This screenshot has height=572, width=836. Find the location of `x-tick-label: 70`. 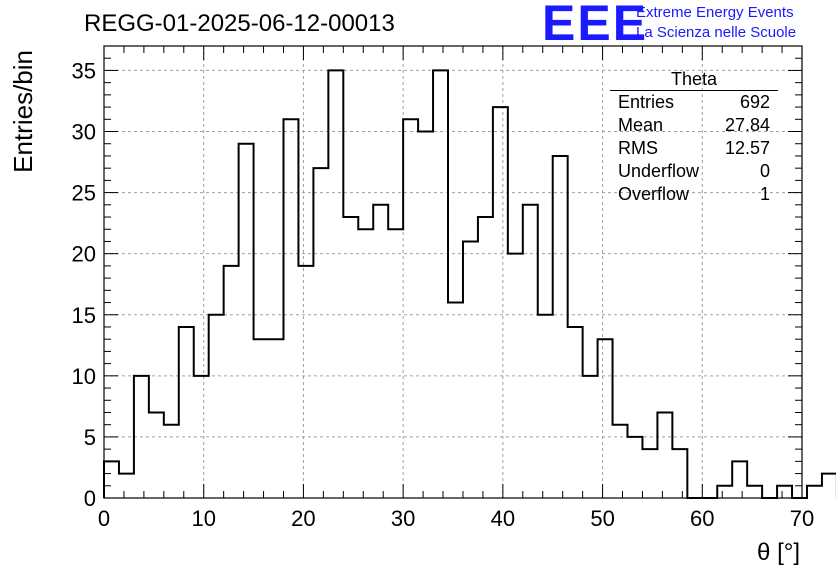

x-tick-label: 70 is located at coordinates (802, 518).